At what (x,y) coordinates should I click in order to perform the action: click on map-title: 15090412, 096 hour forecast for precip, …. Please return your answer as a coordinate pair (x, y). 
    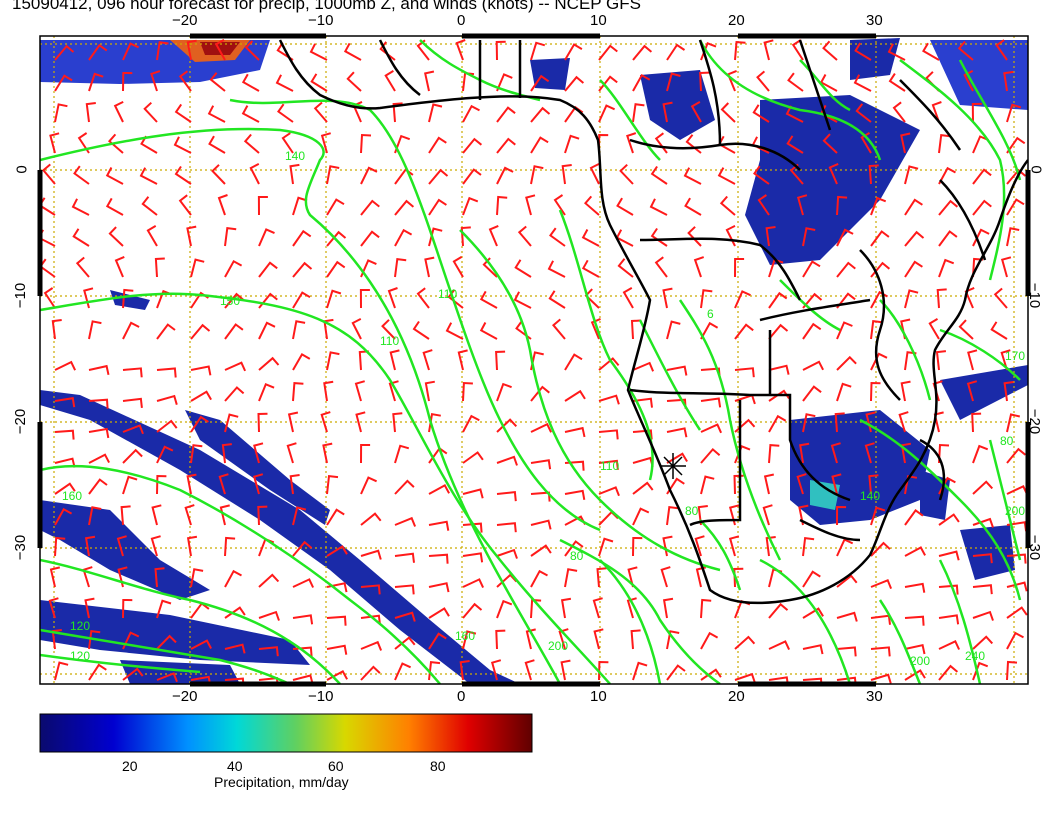
    Looking at the image, I should click on (326, 6).